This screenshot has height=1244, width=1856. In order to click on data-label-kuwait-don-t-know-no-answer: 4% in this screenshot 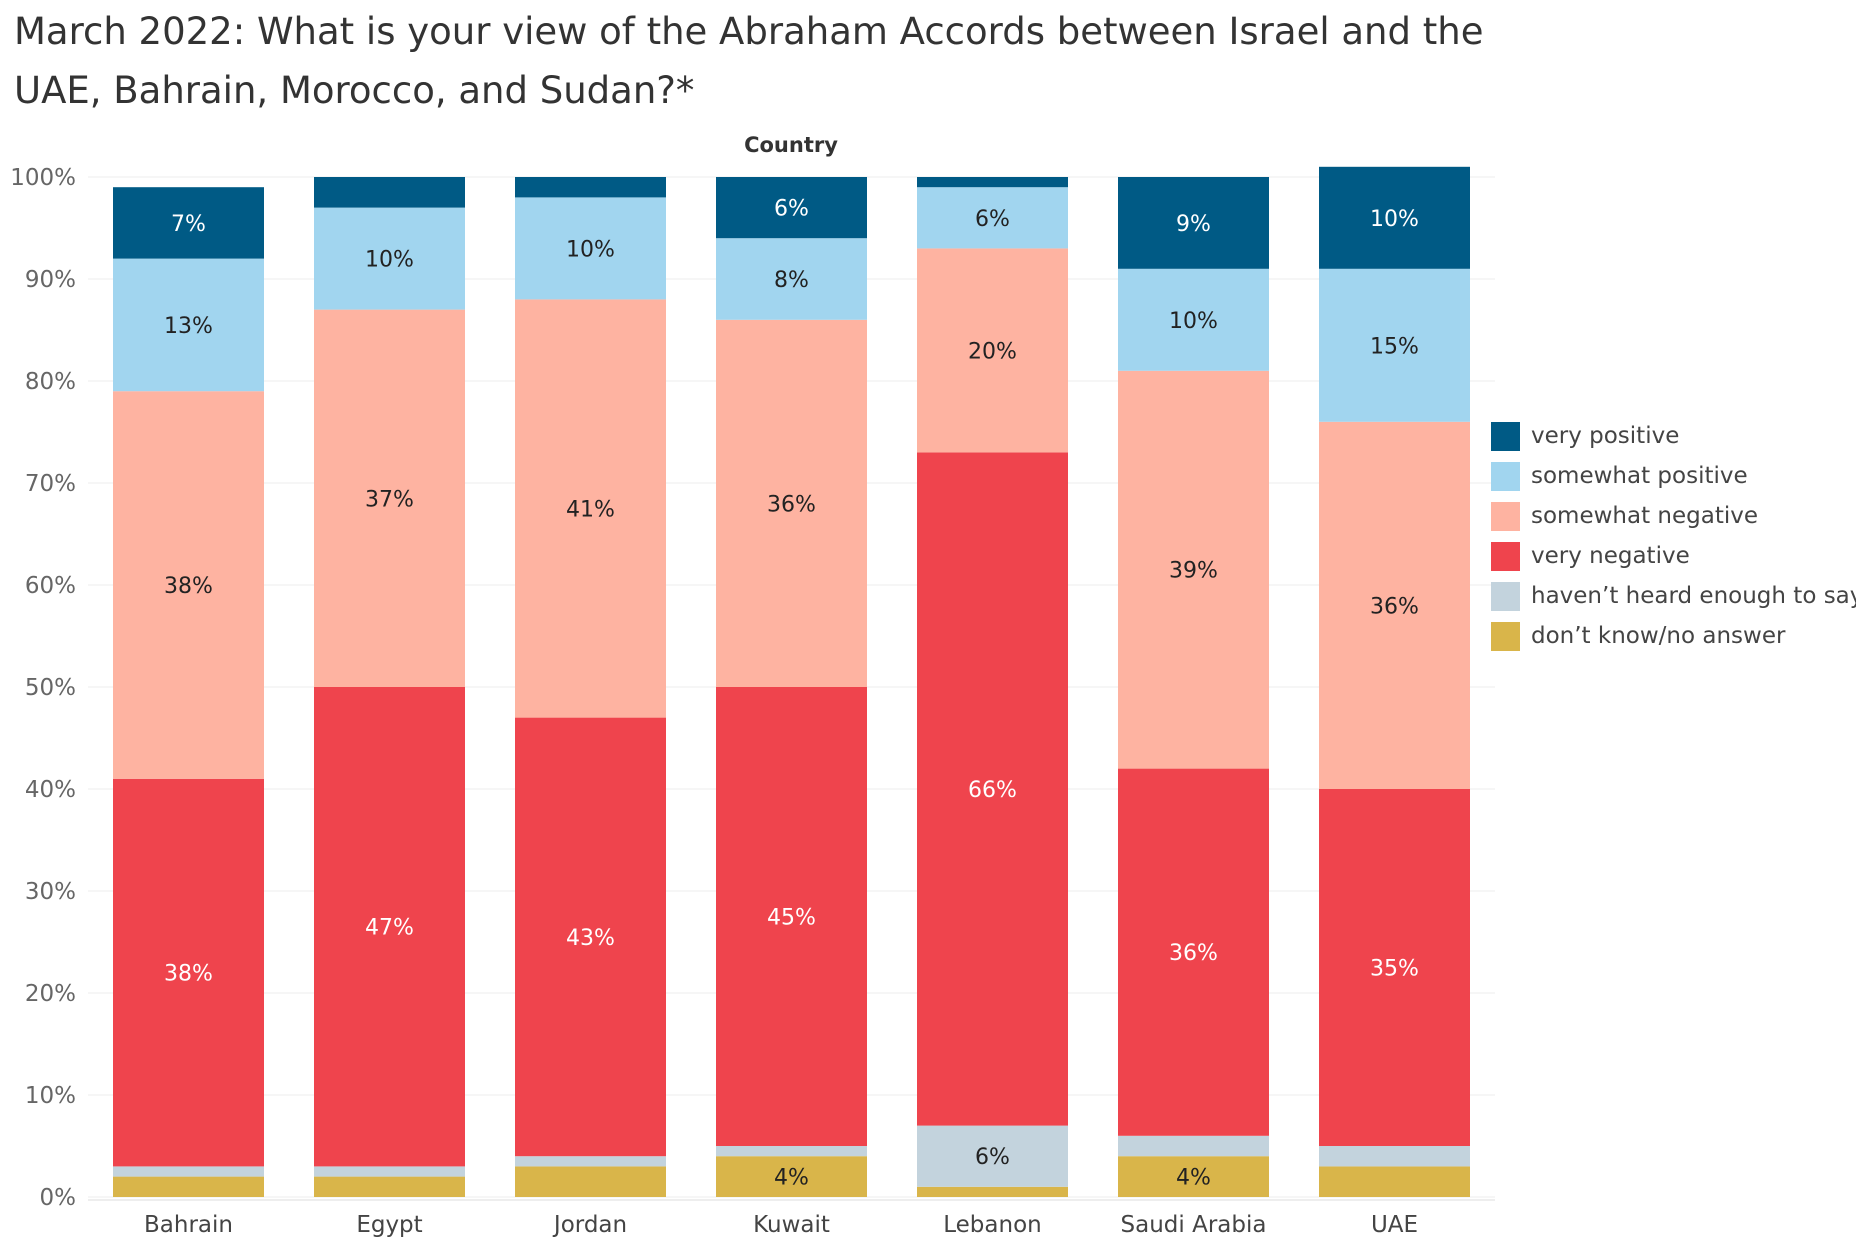, I will do `click(791, 1178)`.